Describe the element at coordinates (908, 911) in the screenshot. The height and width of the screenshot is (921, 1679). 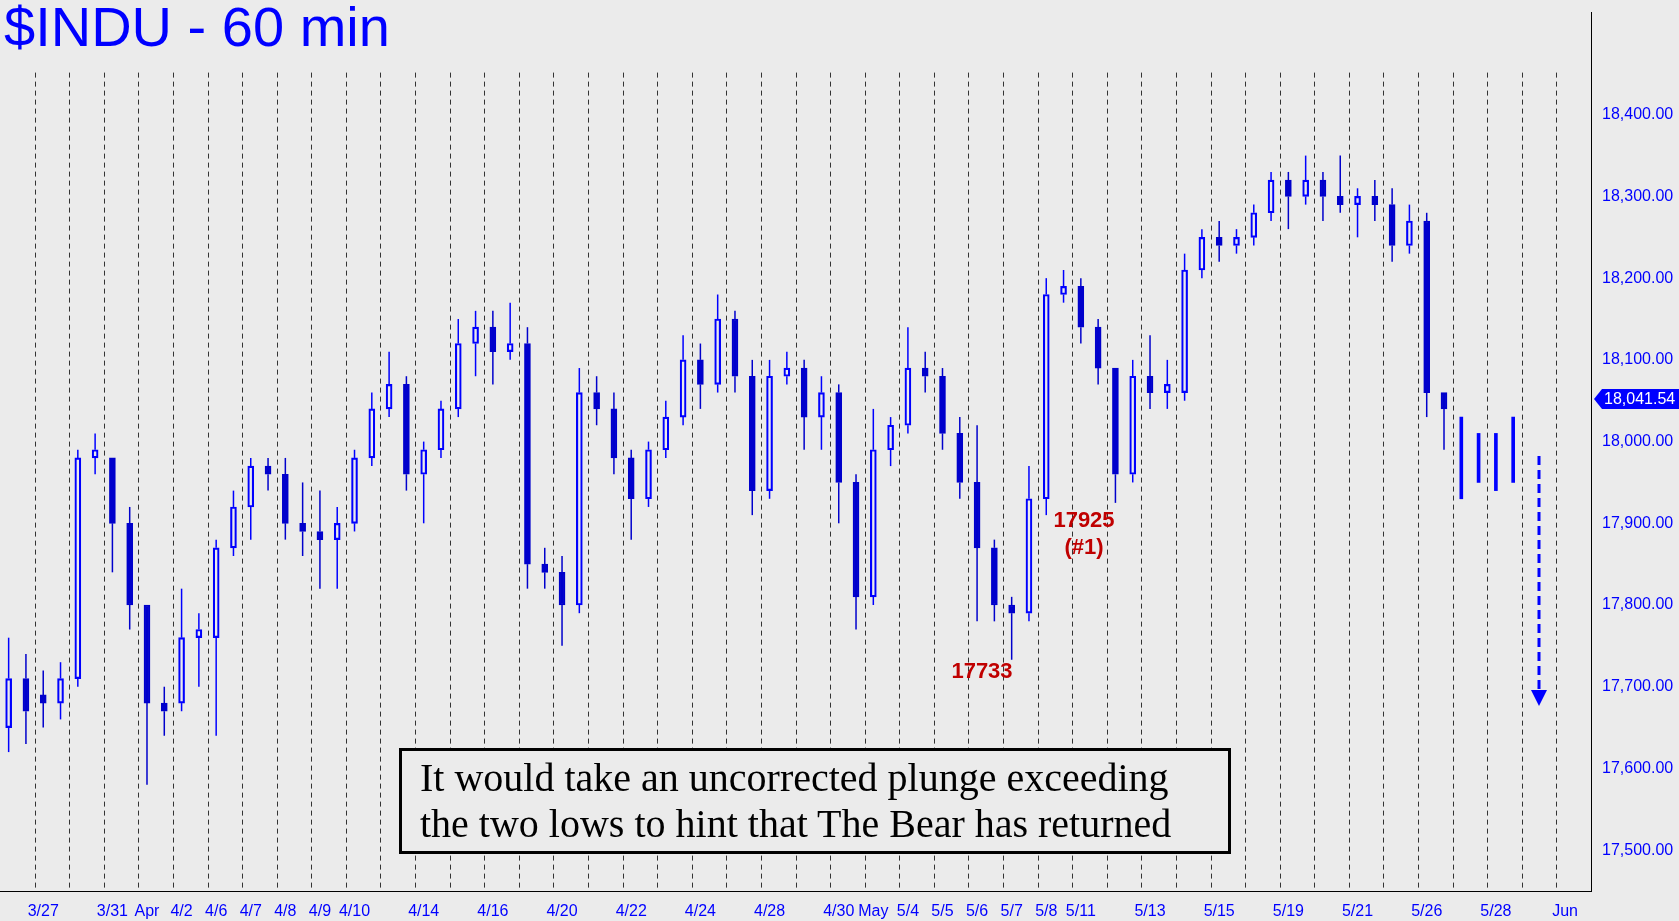
I see `x-tick-label: 5/4` at that location.